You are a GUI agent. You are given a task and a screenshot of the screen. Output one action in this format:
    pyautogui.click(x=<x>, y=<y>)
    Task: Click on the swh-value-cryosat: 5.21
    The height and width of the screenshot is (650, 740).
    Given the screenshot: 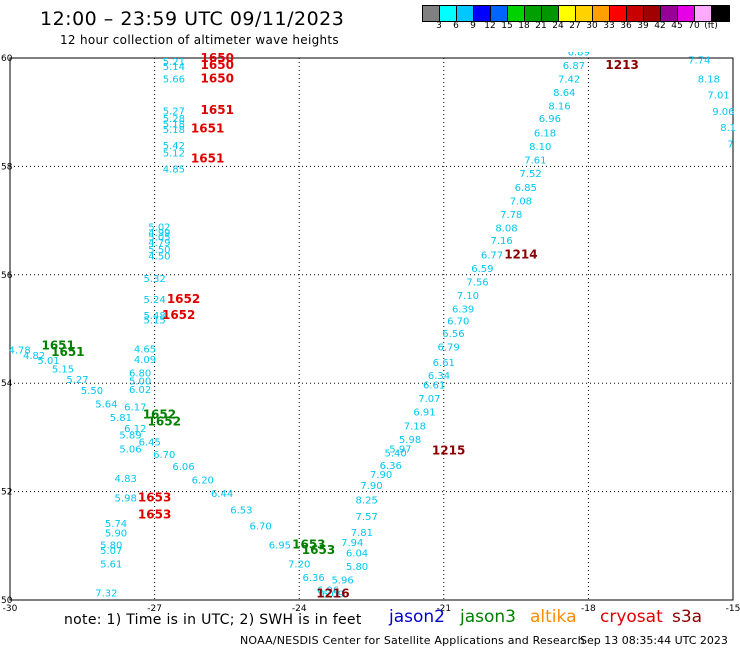 What is the action you would take?
    pyautogui.click(x=174, y=62)
    